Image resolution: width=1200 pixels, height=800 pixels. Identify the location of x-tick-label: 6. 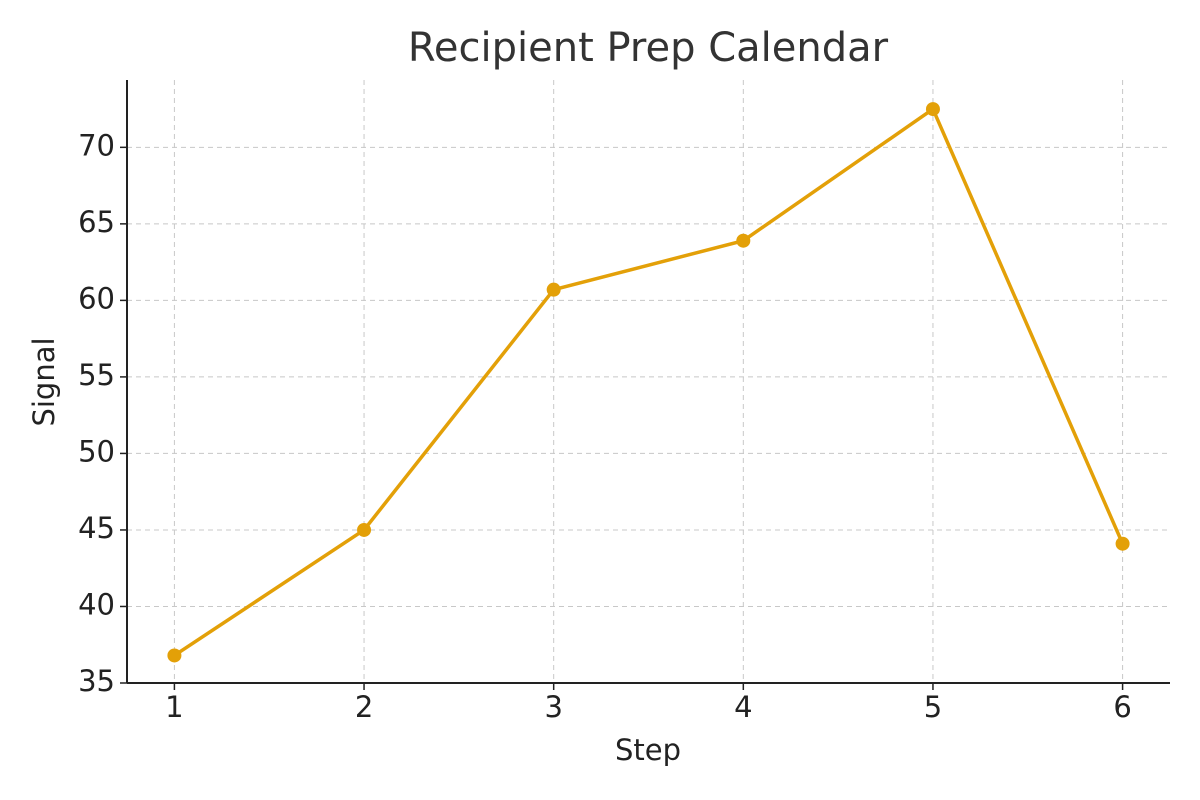
(1122, 707).